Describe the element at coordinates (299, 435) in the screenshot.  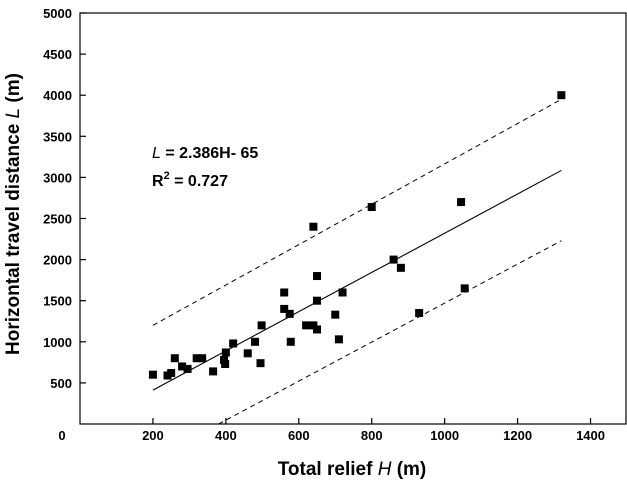
I see `x-tick-label-600: 600` at that location.